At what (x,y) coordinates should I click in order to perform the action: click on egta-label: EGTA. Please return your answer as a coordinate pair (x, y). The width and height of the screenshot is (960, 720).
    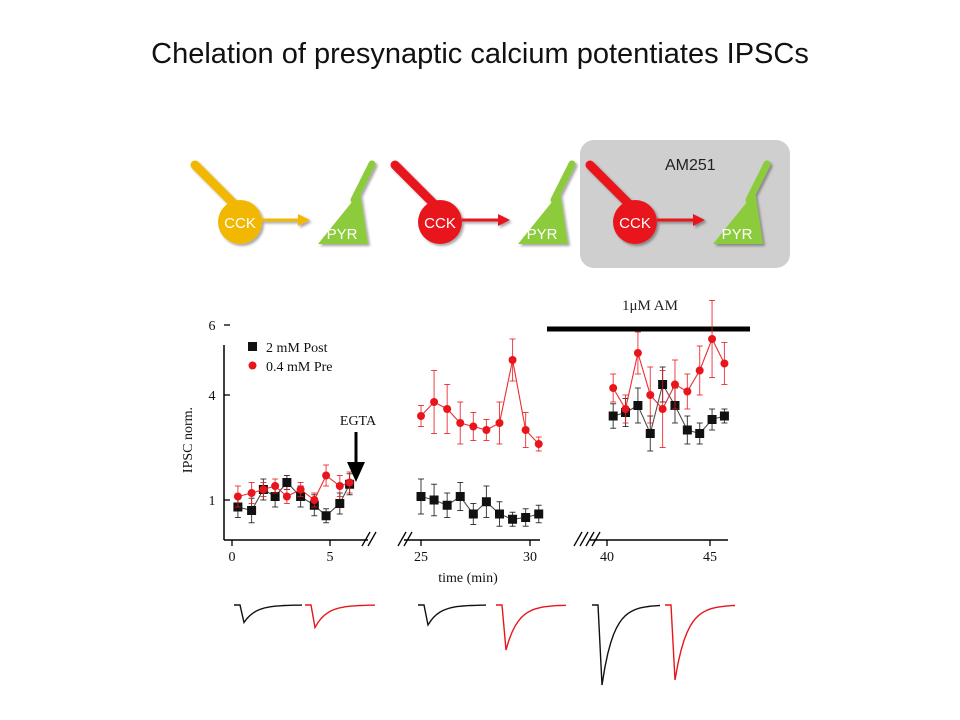
    Looking at the image, I should click on (358, 421).